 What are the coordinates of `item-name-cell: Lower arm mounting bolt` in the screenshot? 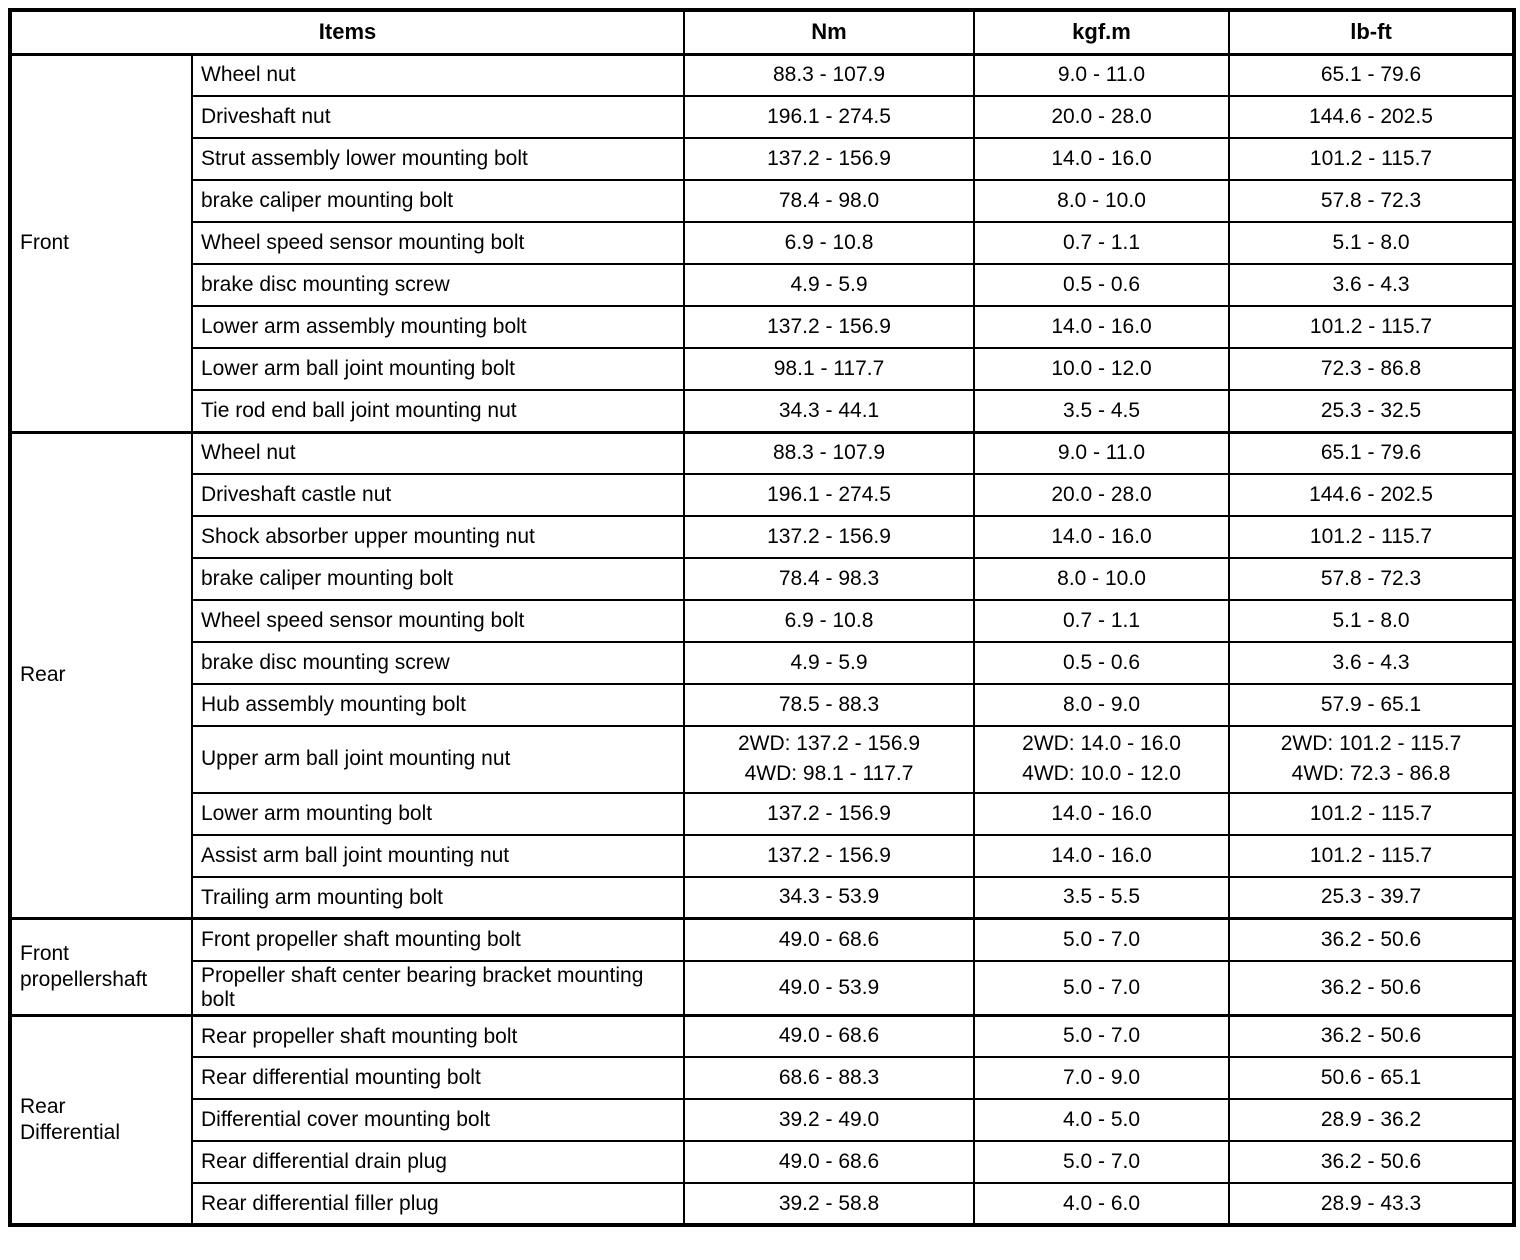 It's located at (438, 813).